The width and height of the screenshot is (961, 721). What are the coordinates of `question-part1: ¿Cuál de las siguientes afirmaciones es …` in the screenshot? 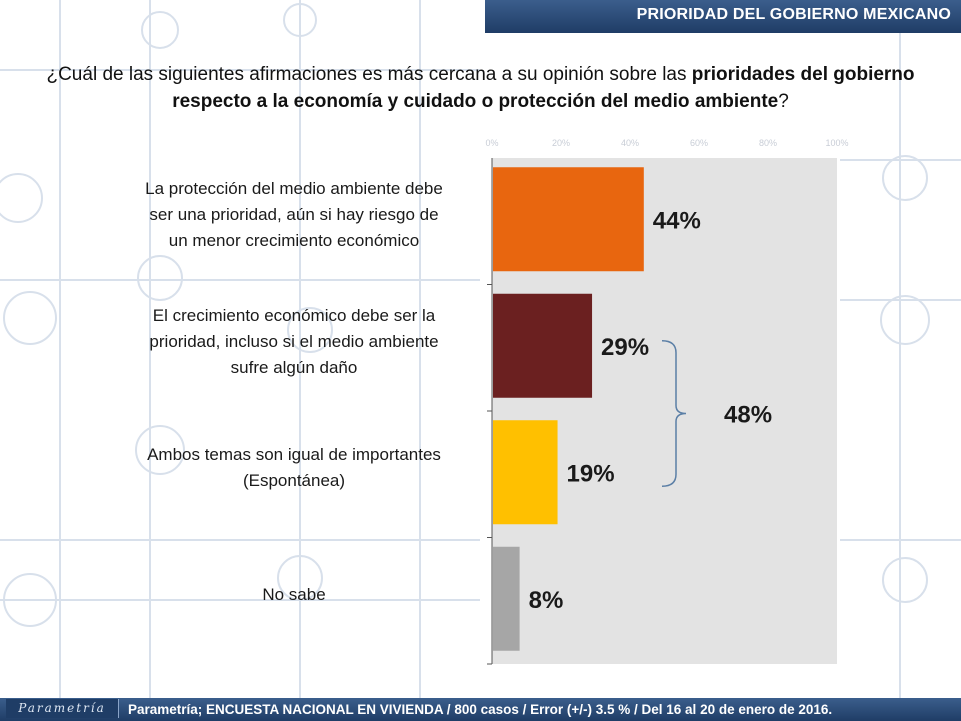 It's located at (369, 74).